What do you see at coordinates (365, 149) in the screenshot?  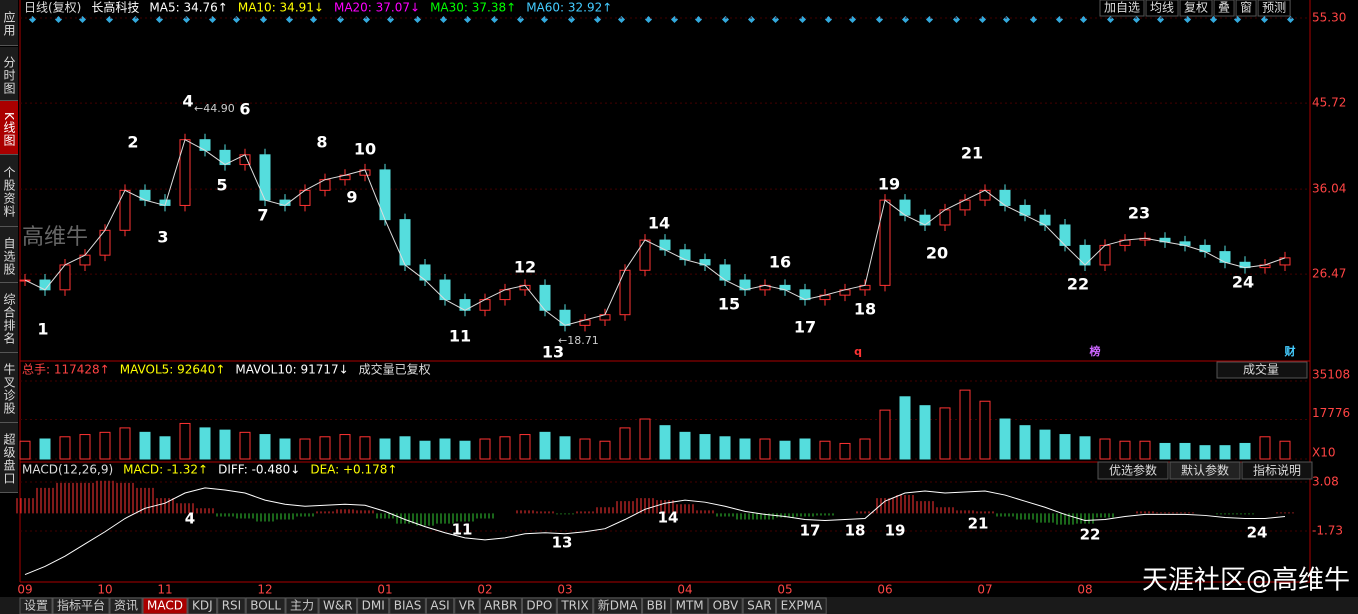 I see `wave-label: 10` at bounding box center [365, 149].